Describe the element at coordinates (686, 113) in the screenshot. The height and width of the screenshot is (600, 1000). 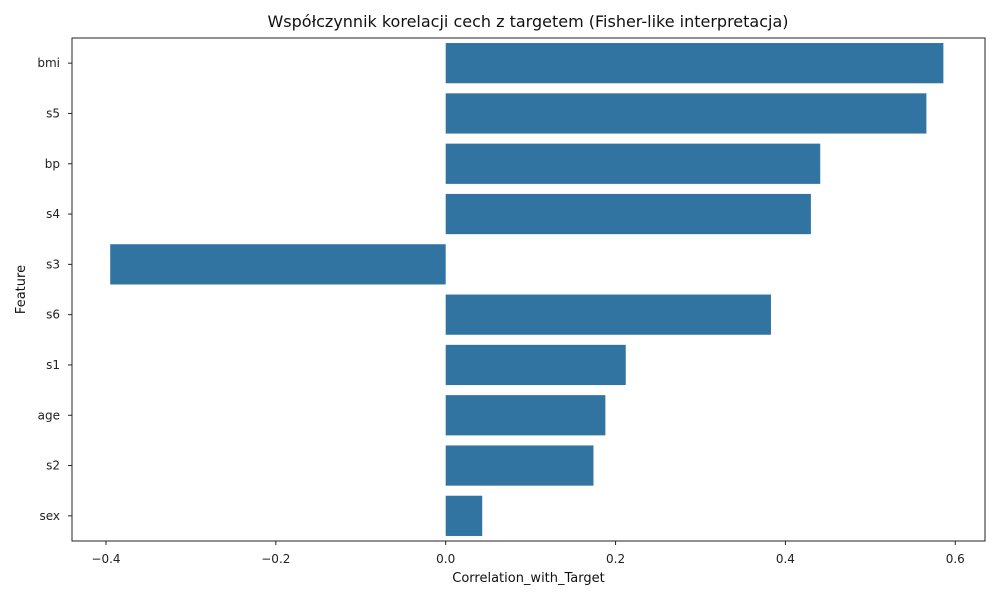
I see `bar-s5` at that location.